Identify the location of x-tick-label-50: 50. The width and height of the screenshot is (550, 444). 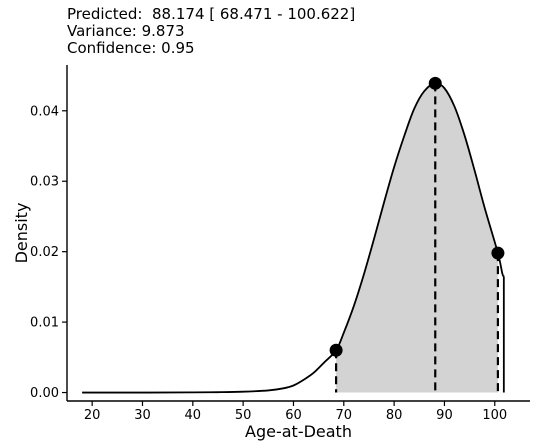
(243, 415).